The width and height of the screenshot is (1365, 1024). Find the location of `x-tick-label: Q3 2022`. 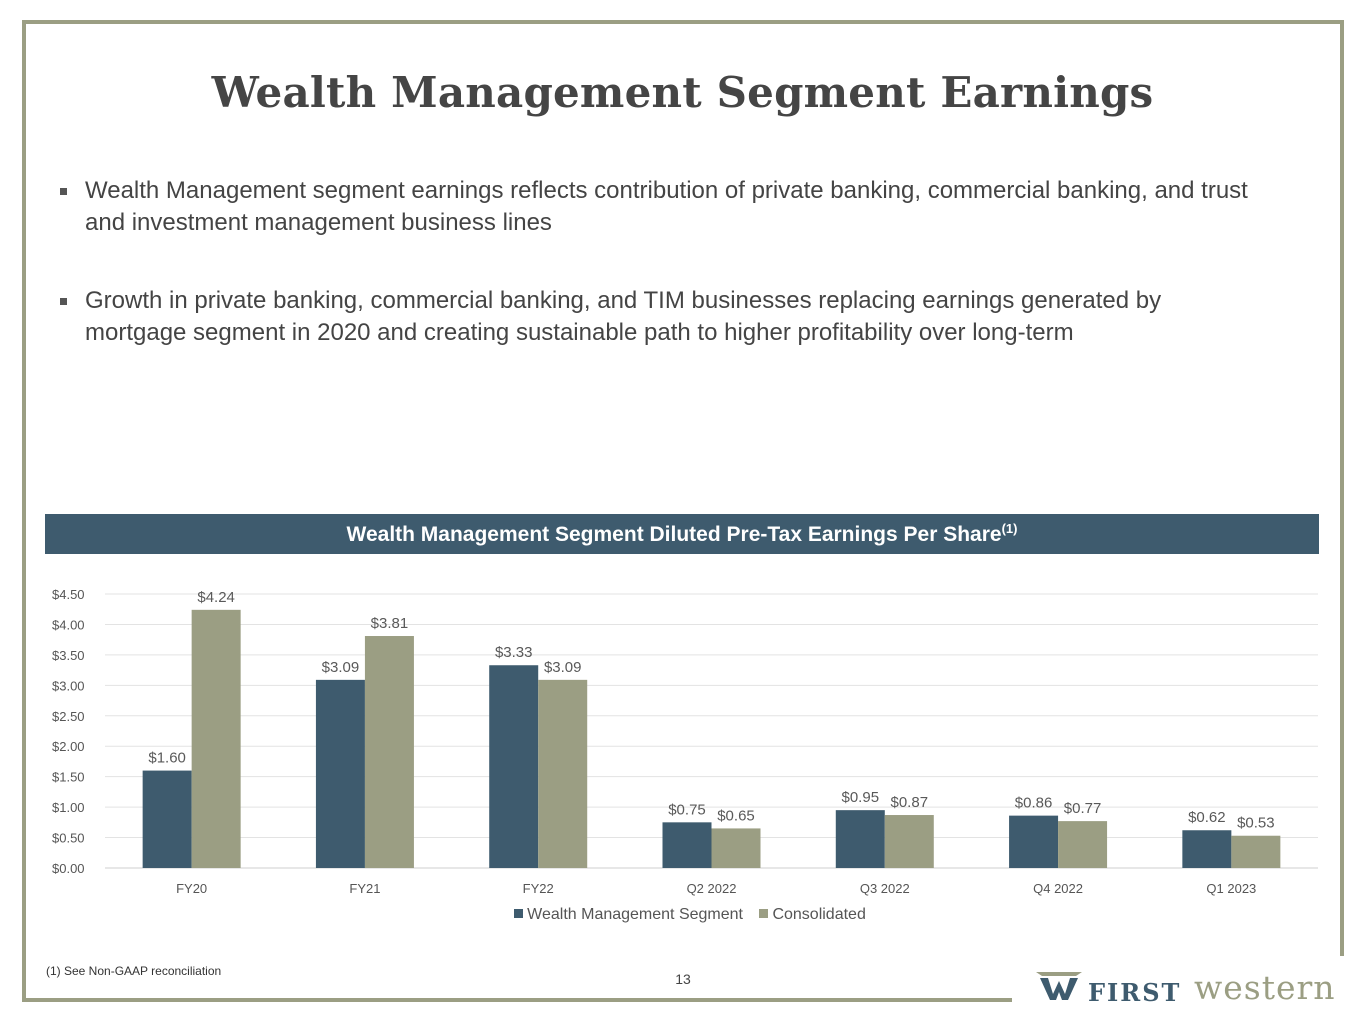

x-tick-label: Q3 2022 is located at coordinates (885, 888).